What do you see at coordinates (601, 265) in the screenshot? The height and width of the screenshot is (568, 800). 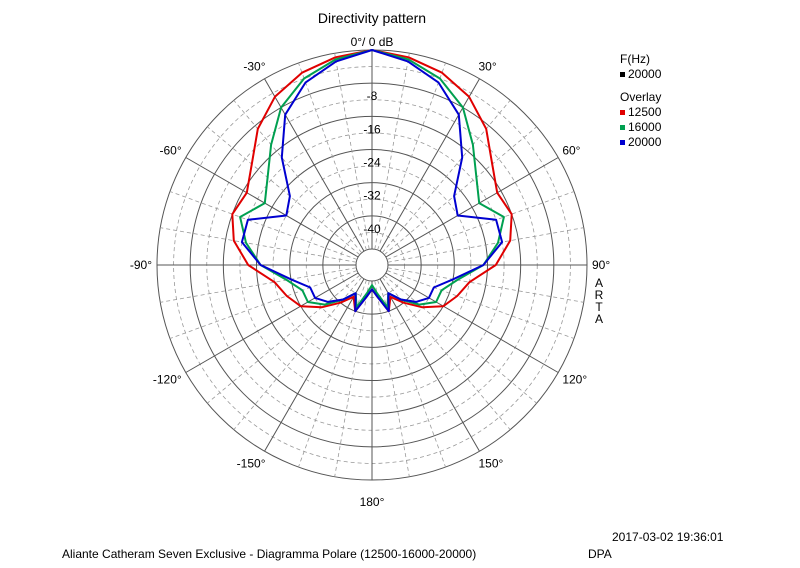 I see `angle-tick-label: 90°` at bounding box center [601, 265].